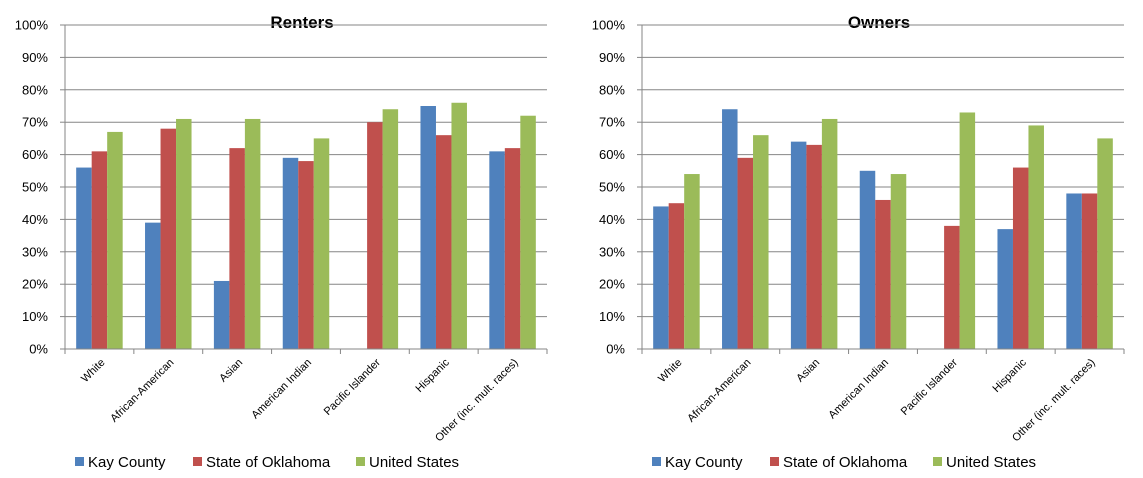  Describe the element at coordinates (301, 22) in the screenshot. I see `chart-title: Renters` at that location.